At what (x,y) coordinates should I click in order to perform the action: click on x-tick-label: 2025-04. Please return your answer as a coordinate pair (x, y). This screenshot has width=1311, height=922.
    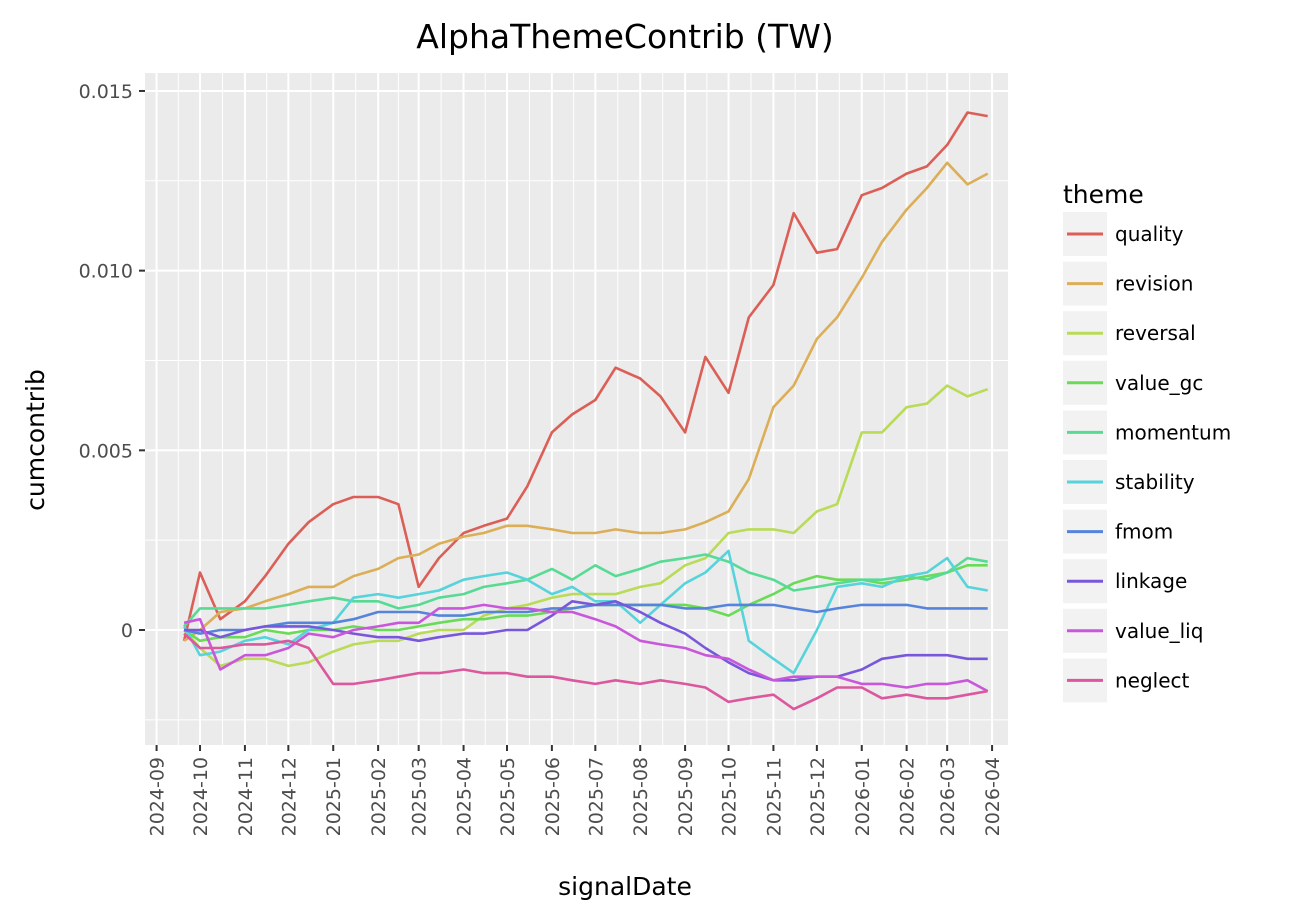
    Looking at the image, I should click on (465, 796).